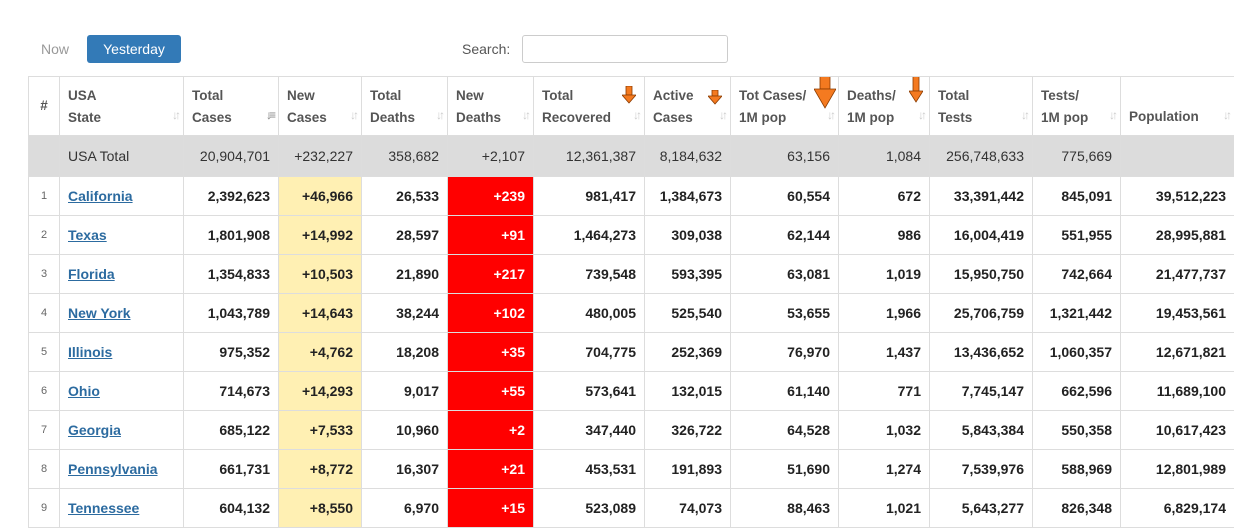  Describe the element at coordinates (405, 106) in the screenshot. I see `header-total-deaths: Total Deaths ↓↑` at that location.